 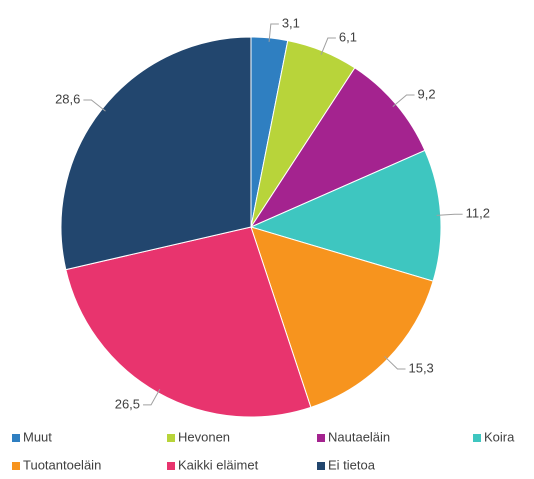 What do you see at coordinates (127, 403) in the screenshot?
I see `data-label: 26,5` at bounding box center [127, 403].